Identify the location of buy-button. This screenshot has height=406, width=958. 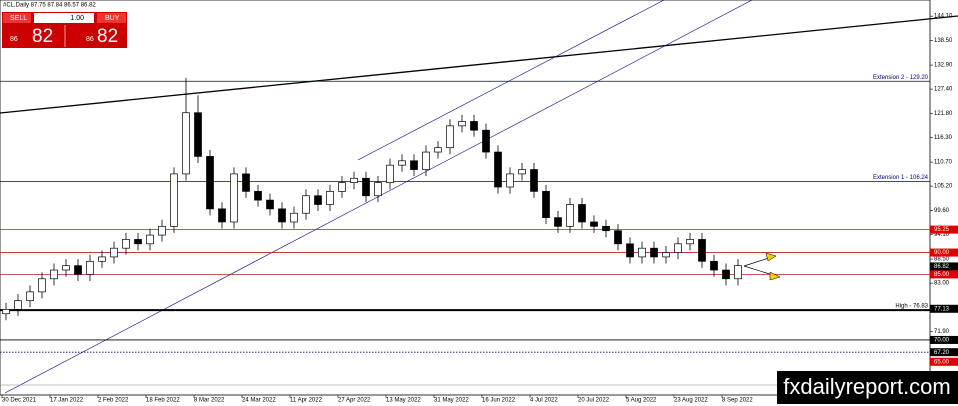
(111, 18).